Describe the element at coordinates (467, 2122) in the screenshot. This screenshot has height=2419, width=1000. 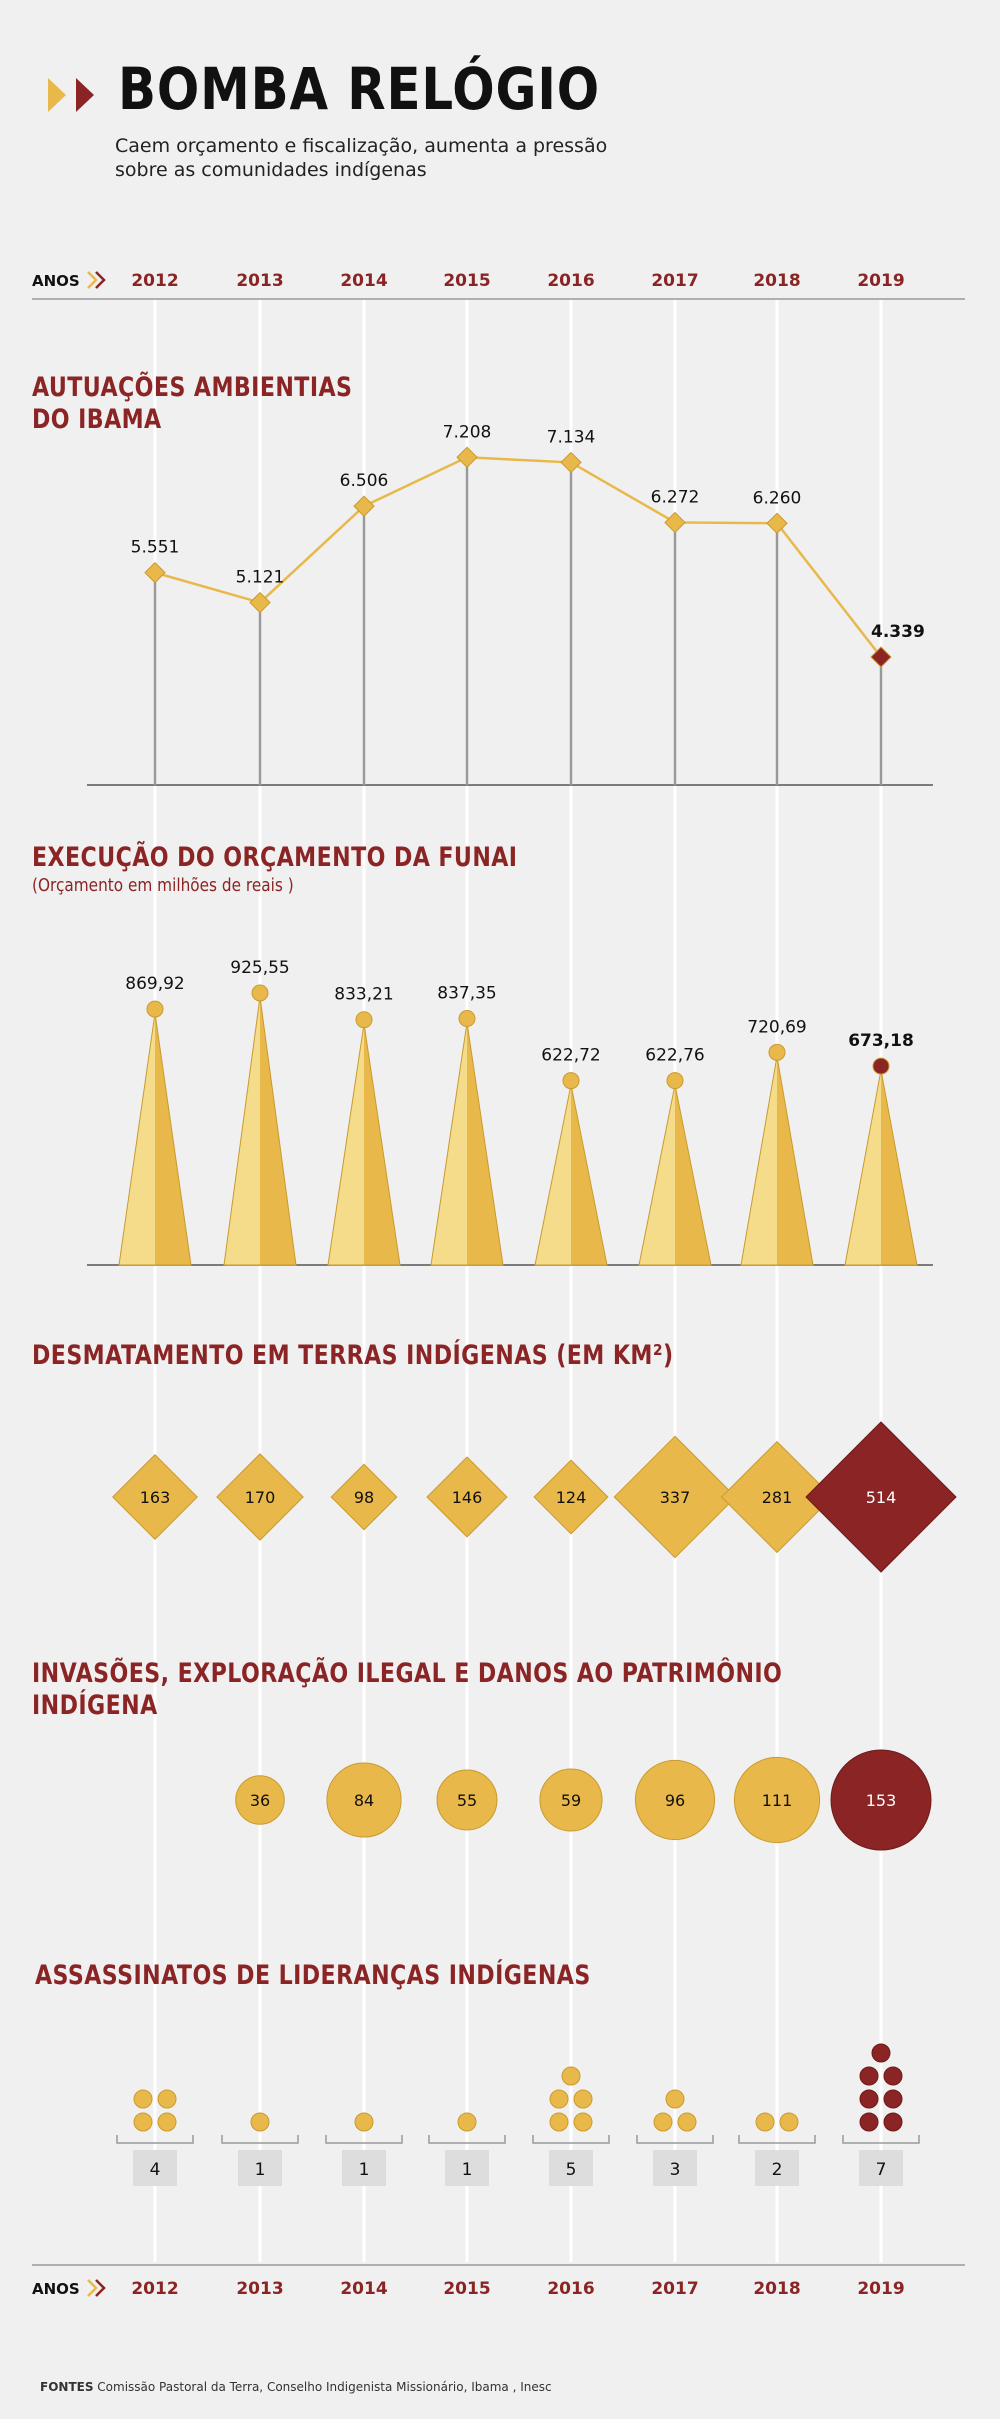
I see `murder-dot-2015` at that location.